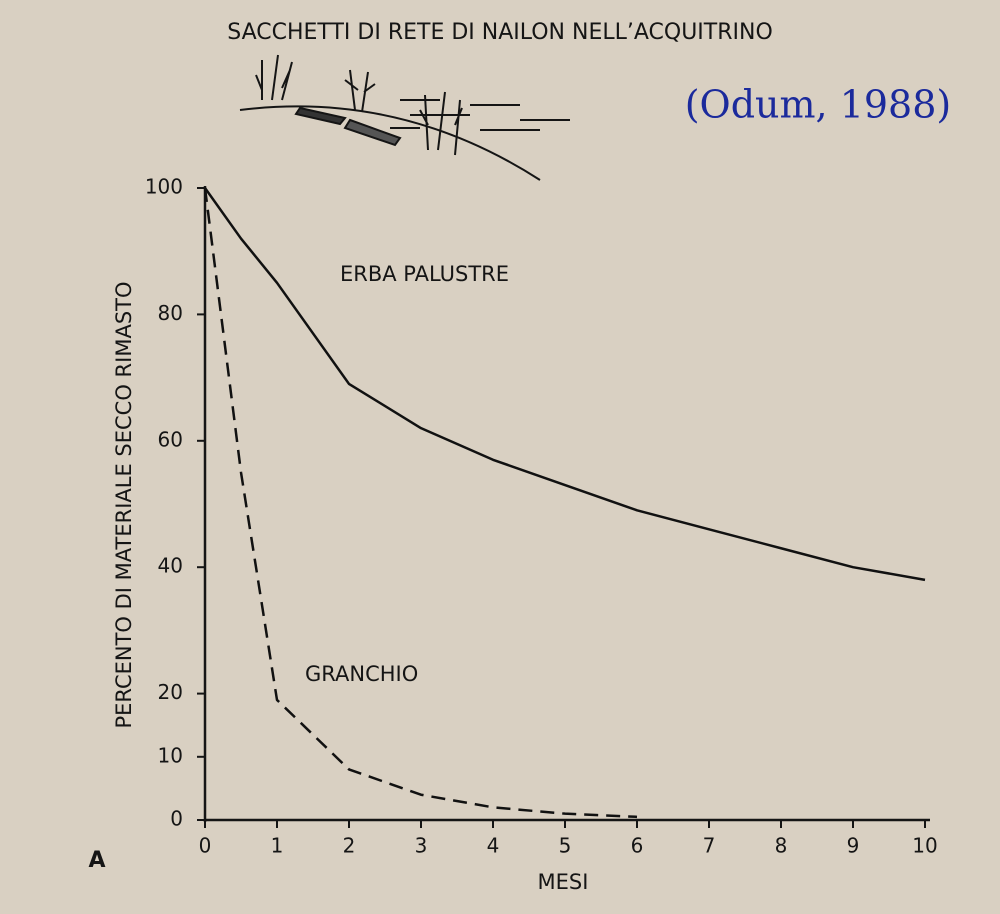 The image size is (1000, 914). I want to click on y-tick-label: 60, so click(170, 439).